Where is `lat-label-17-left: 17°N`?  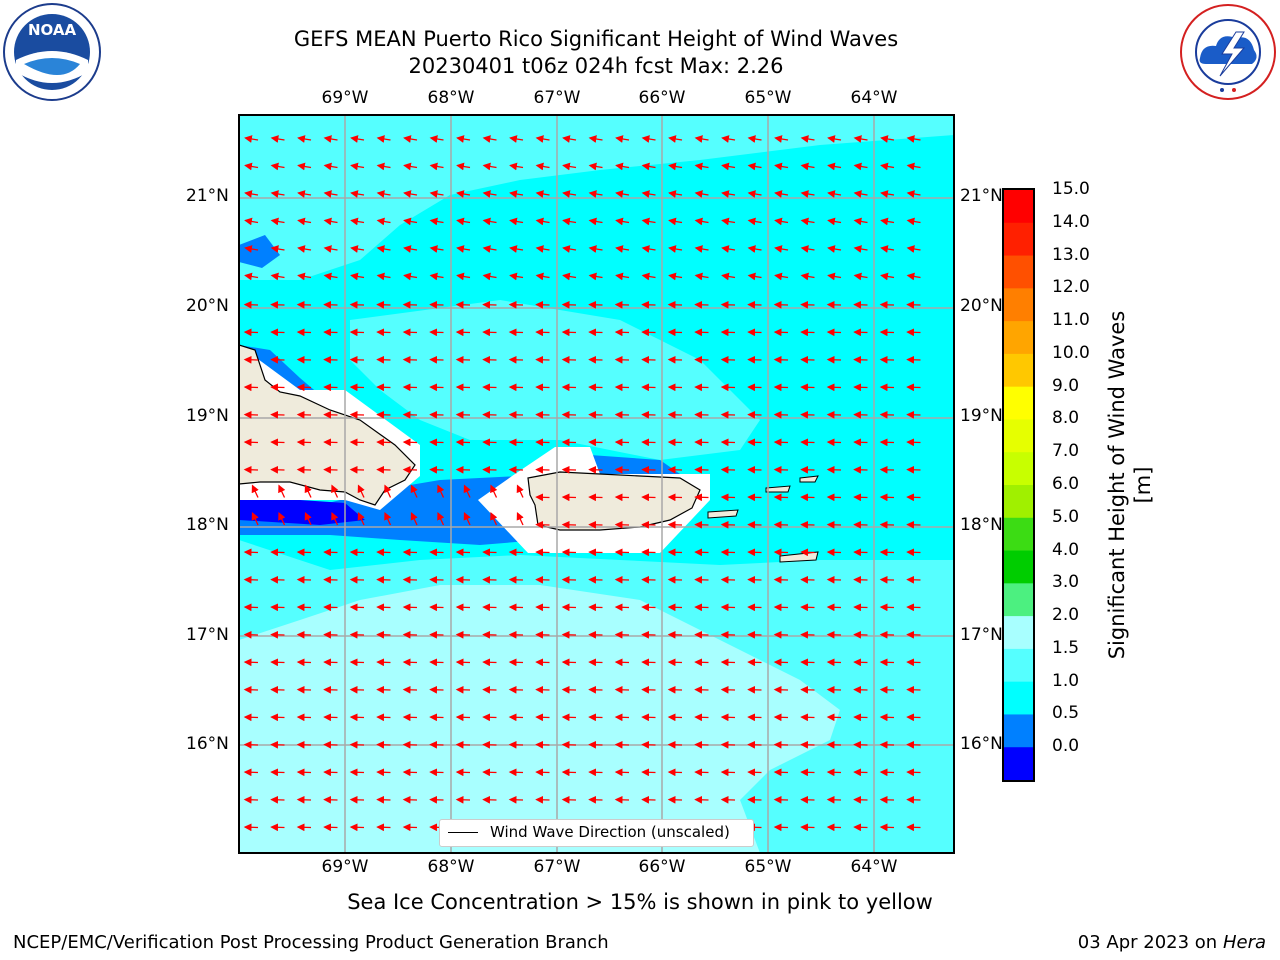
lat-label-17-left: 17°N is located at coordinates (207, 635).